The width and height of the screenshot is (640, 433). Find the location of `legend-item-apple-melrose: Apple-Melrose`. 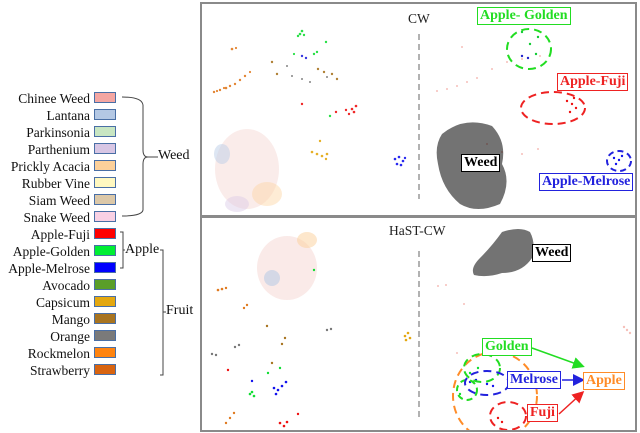

legend-item-apple-melrose: Apple-Melrose is located at coordinates (59, 268).